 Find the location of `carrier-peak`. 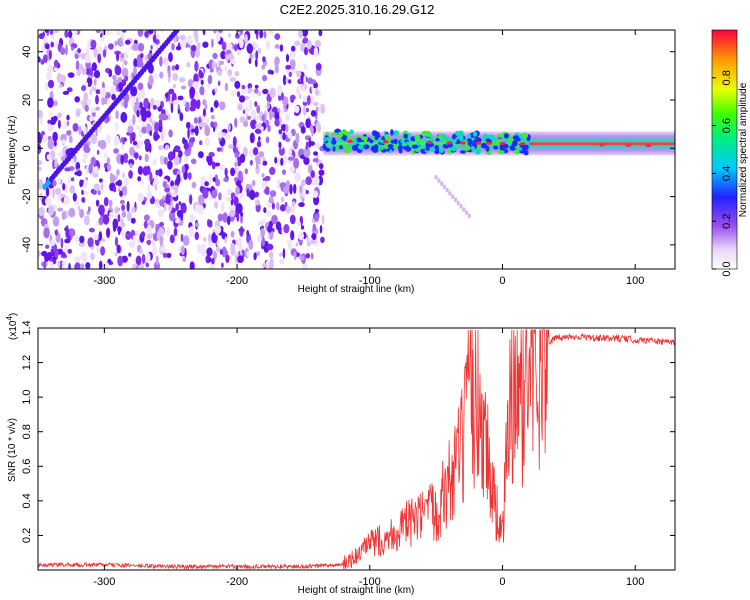

carrier-peak is located at coordinates (429, 142).